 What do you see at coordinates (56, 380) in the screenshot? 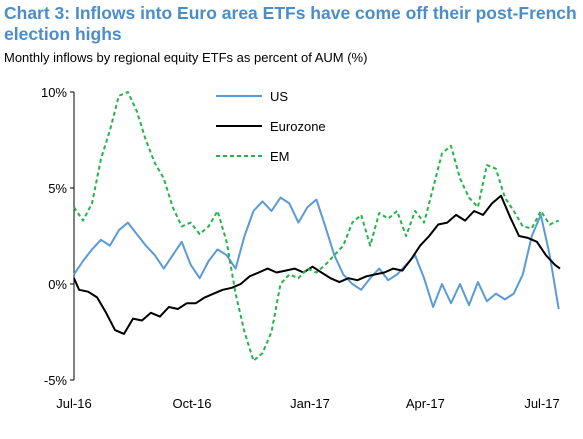
I see `y-tick-label: -5%` at bounding box center [56, 380].